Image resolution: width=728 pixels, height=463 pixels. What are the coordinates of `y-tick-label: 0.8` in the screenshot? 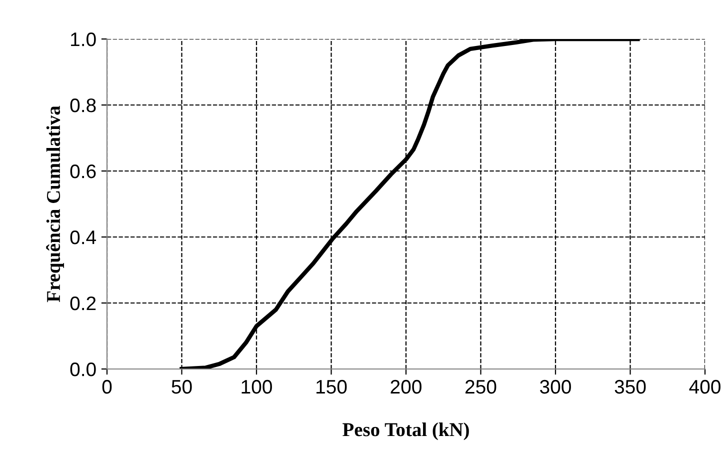 It's located at (83, 105).